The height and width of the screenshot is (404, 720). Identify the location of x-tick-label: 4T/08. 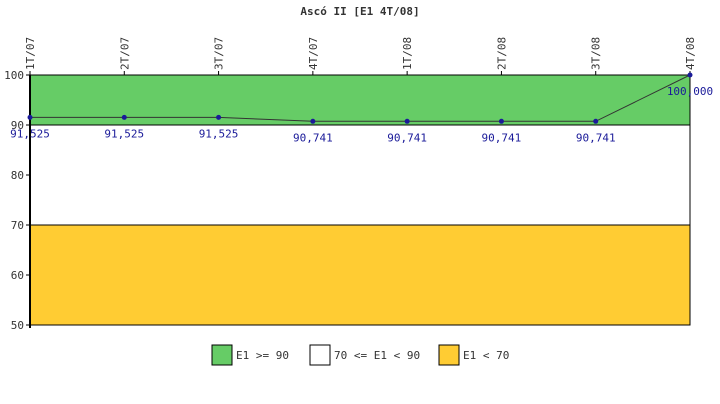
(690, 53).